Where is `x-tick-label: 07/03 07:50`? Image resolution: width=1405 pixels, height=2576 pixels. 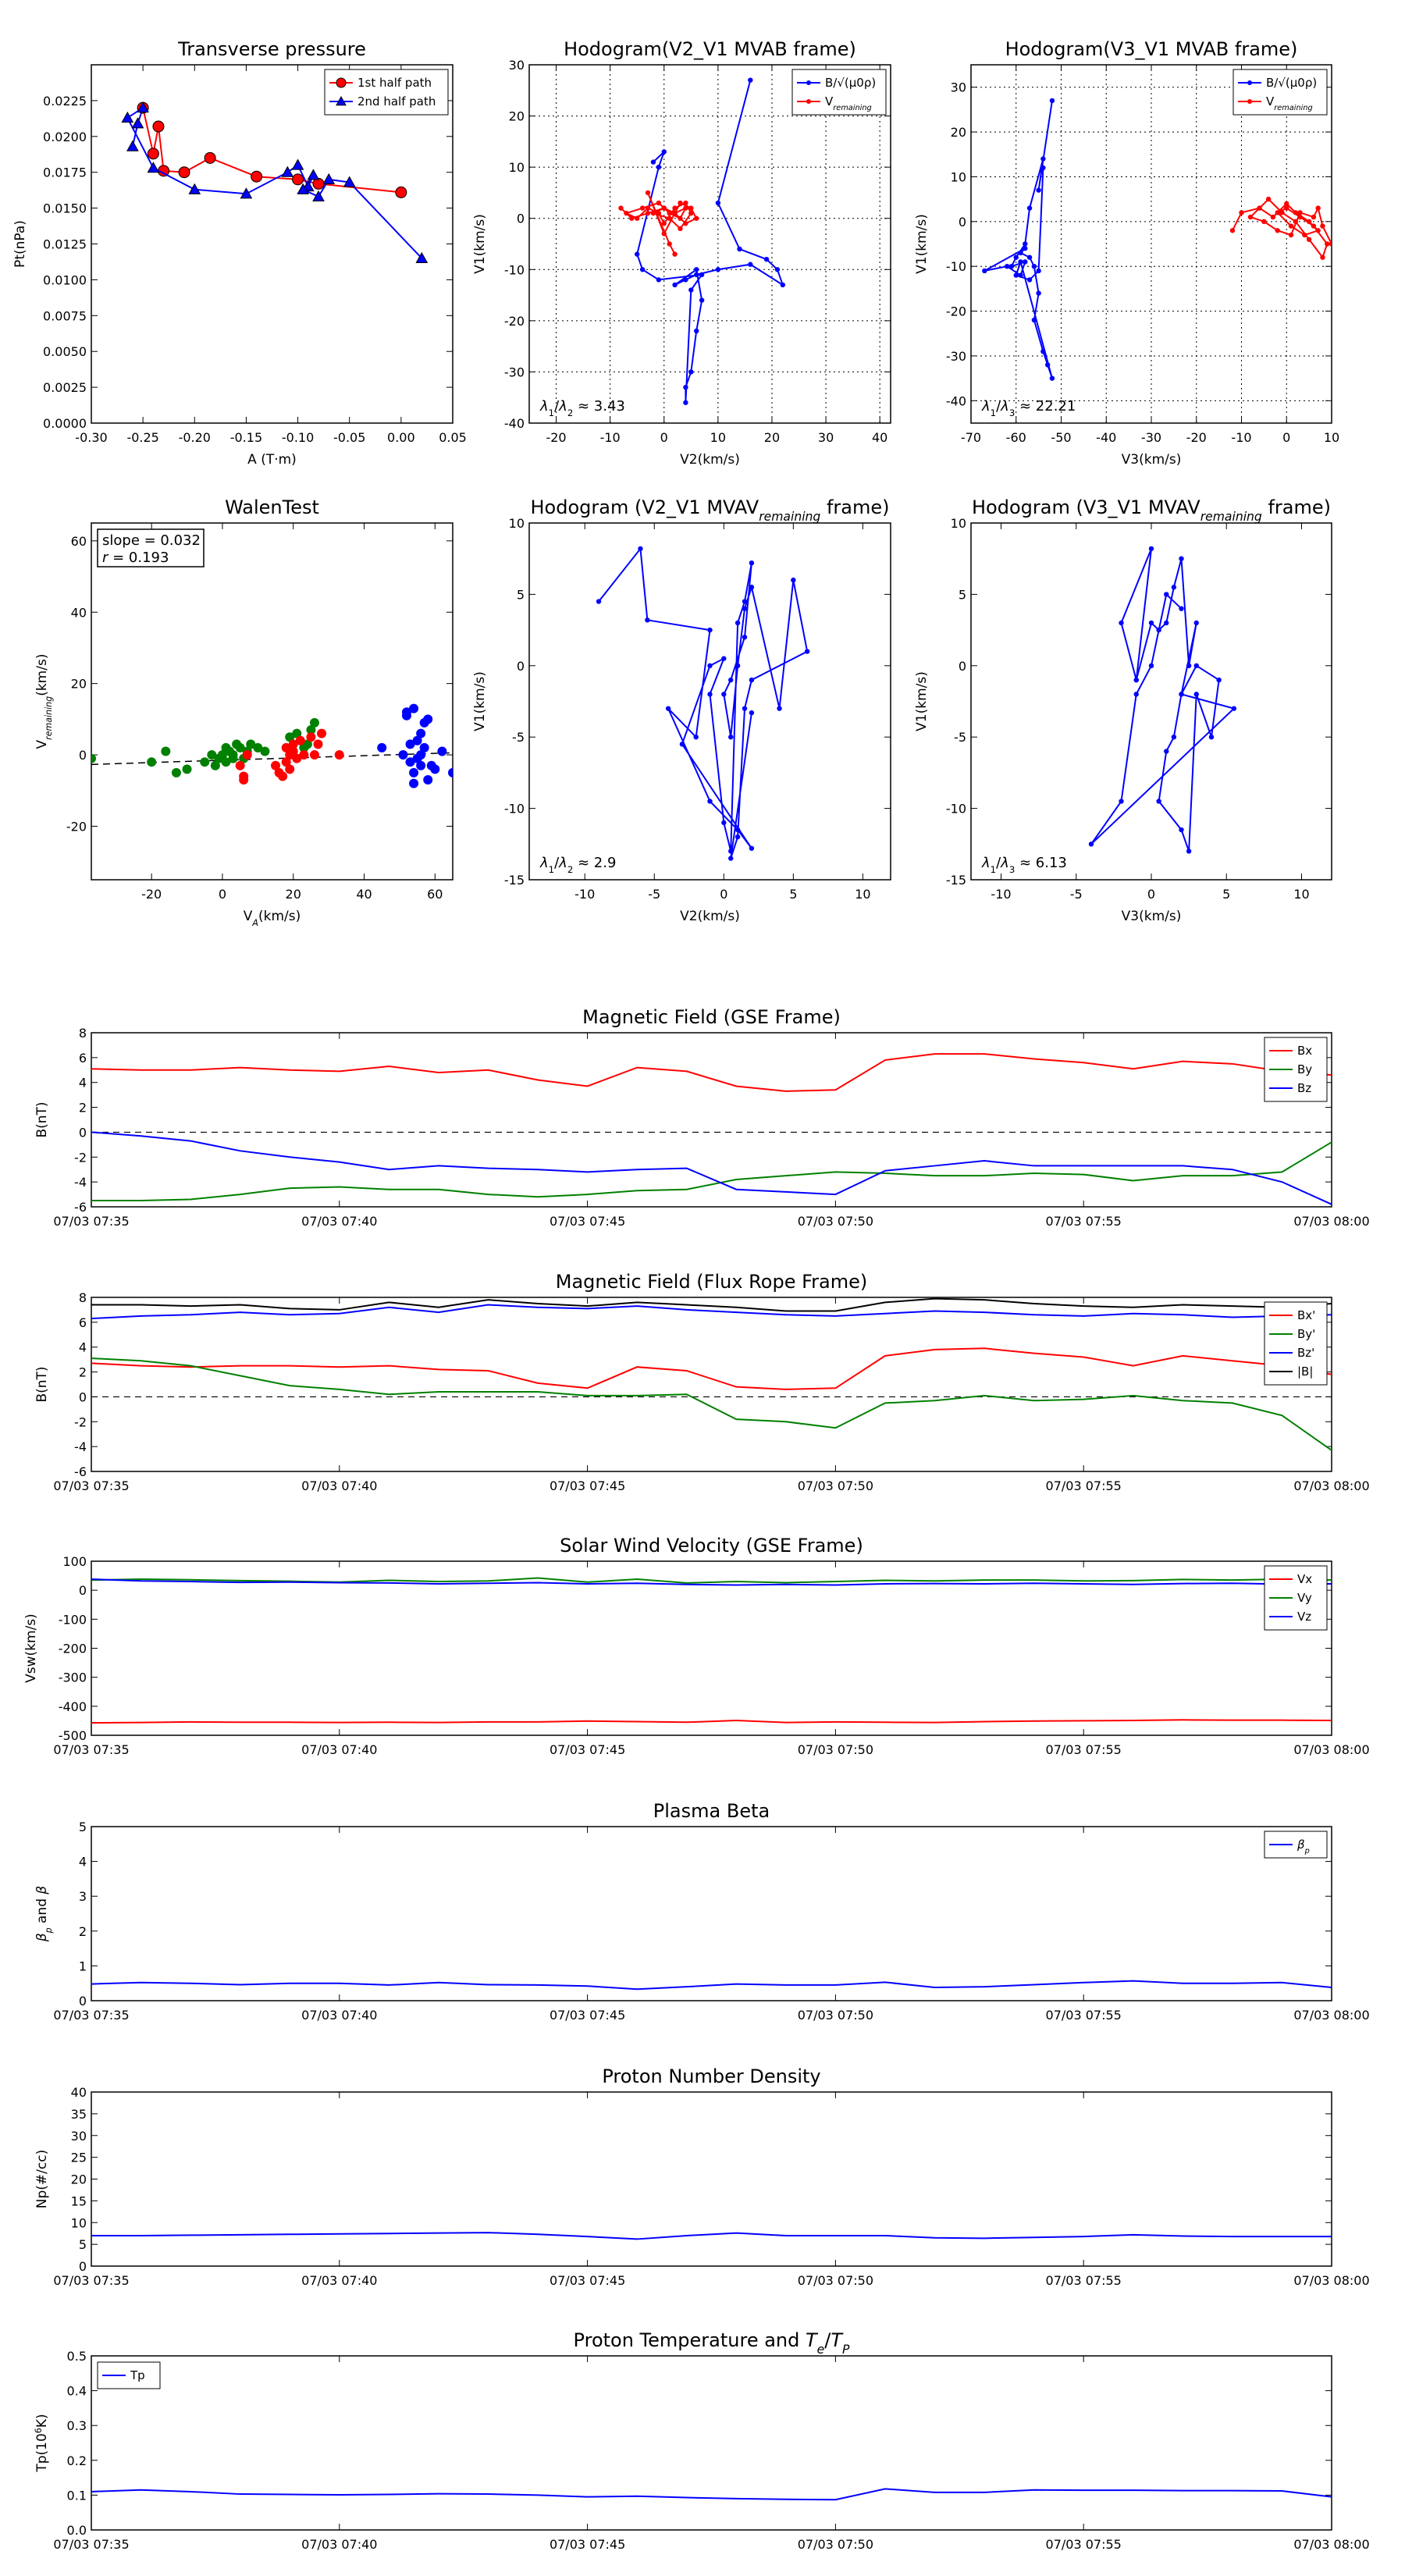
x-tick-label: 07/03 07:50 is located at coordinates (835, 2016).